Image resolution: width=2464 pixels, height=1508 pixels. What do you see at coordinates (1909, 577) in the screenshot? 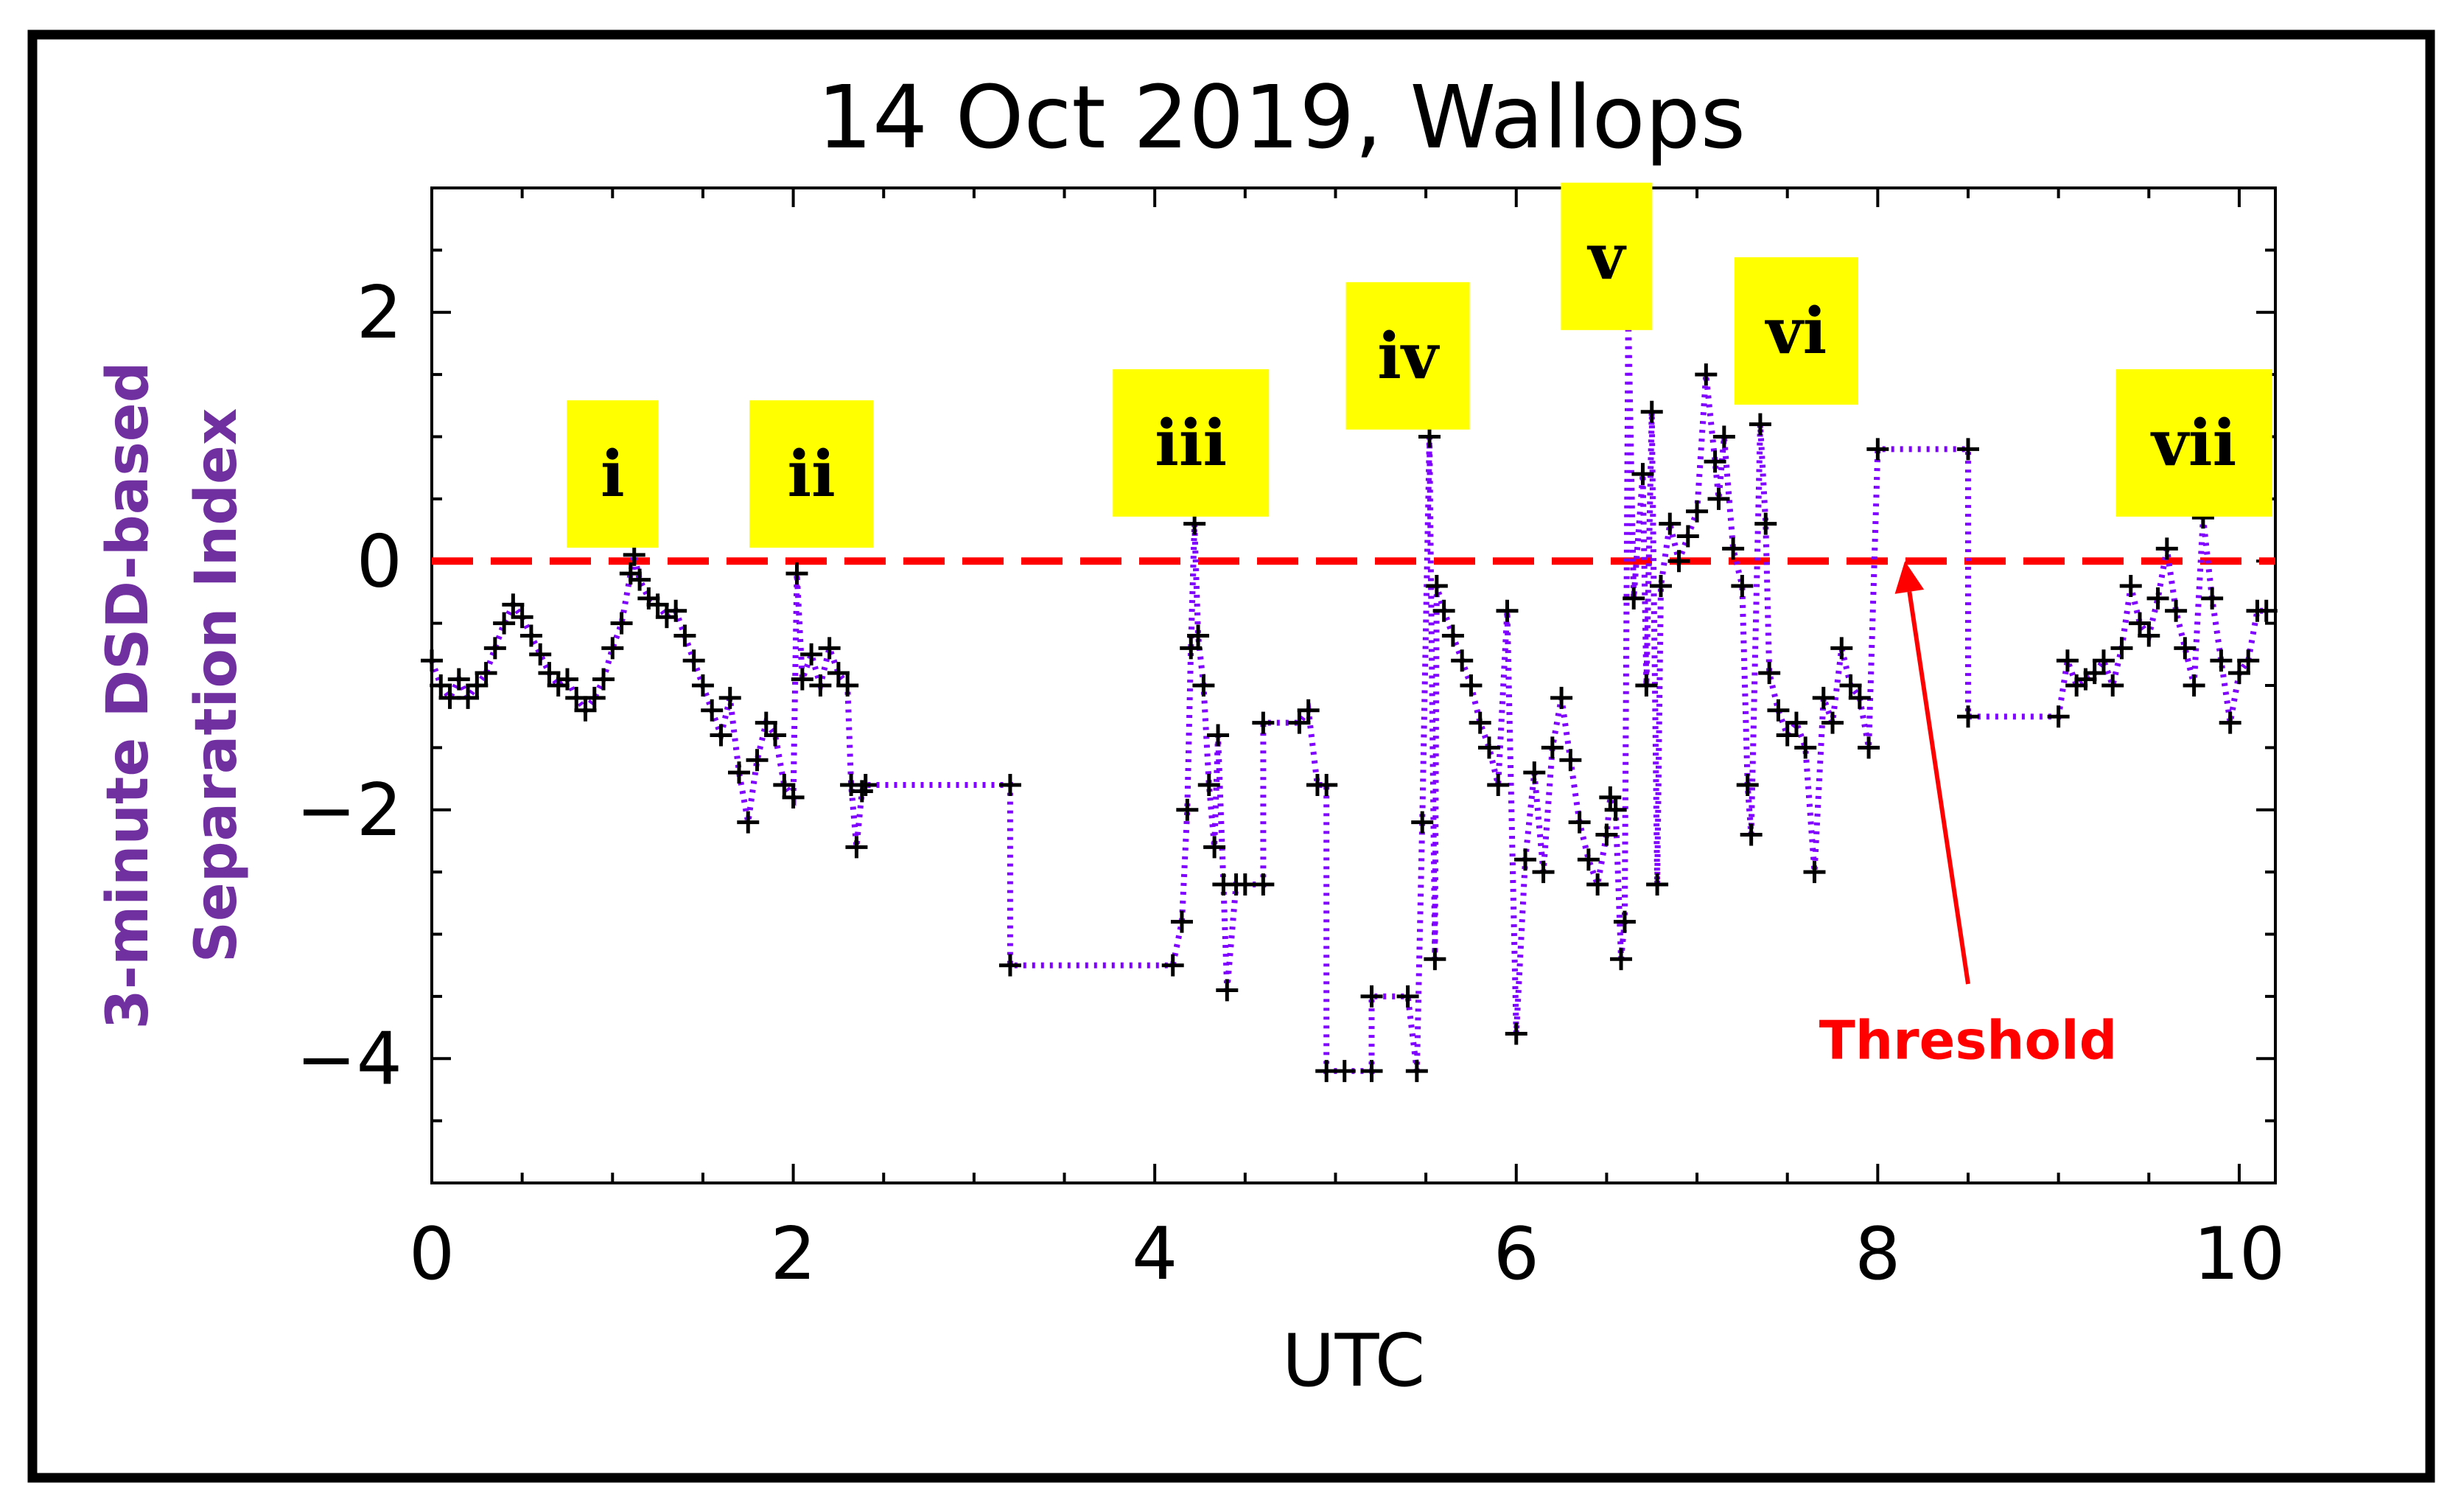
I see `threshold-arrowhead` at bounding box center [1909, 577].